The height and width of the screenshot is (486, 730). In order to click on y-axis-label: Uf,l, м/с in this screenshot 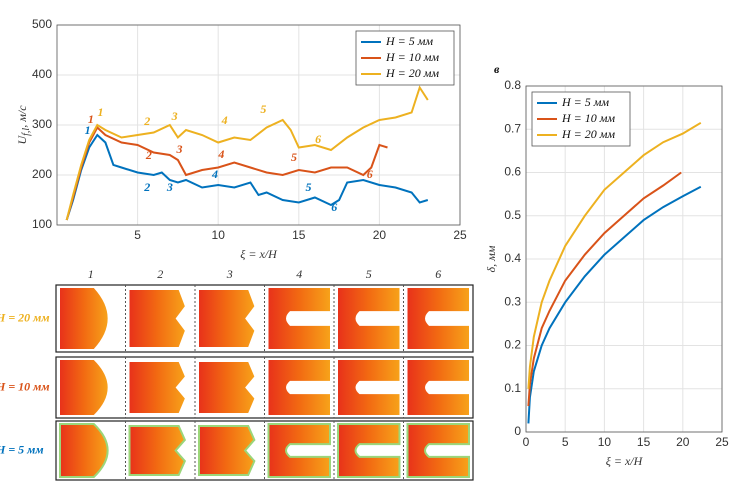, I will do `click(24, 125)`.